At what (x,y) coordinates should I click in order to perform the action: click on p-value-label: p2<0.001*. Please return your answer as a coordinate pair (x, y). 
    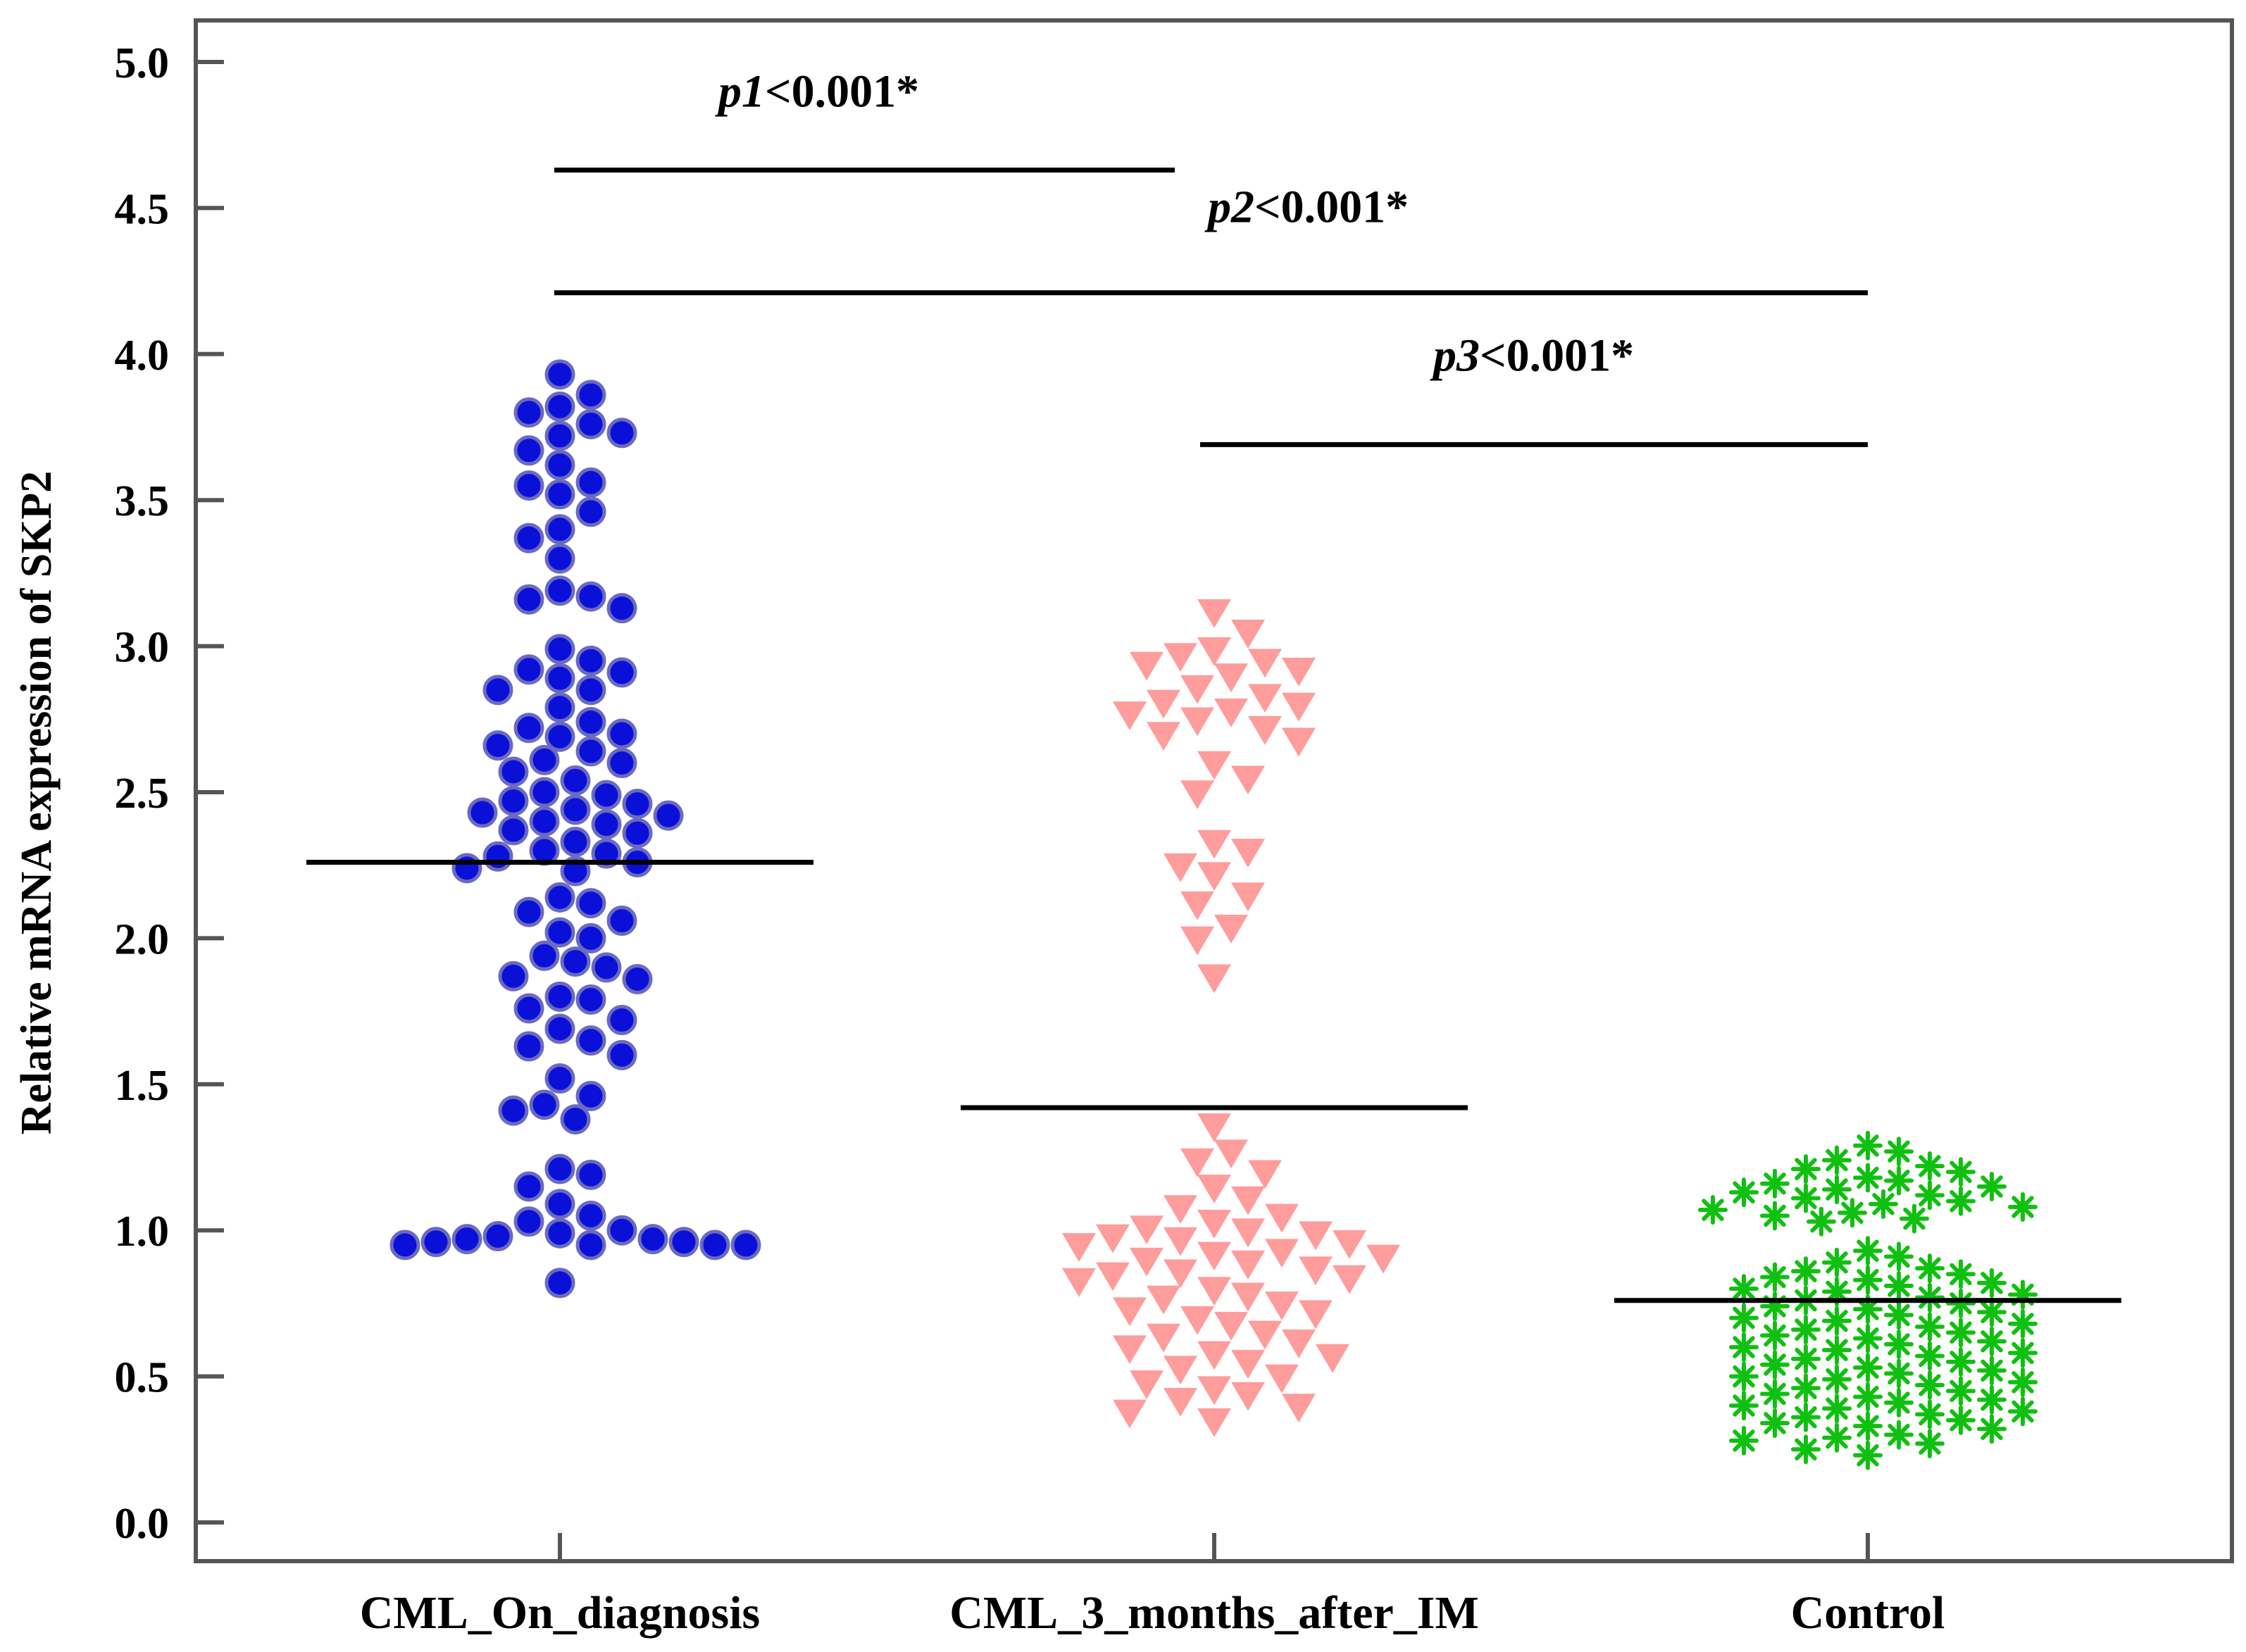
    Looking at the image, I should click on (1306, 208).